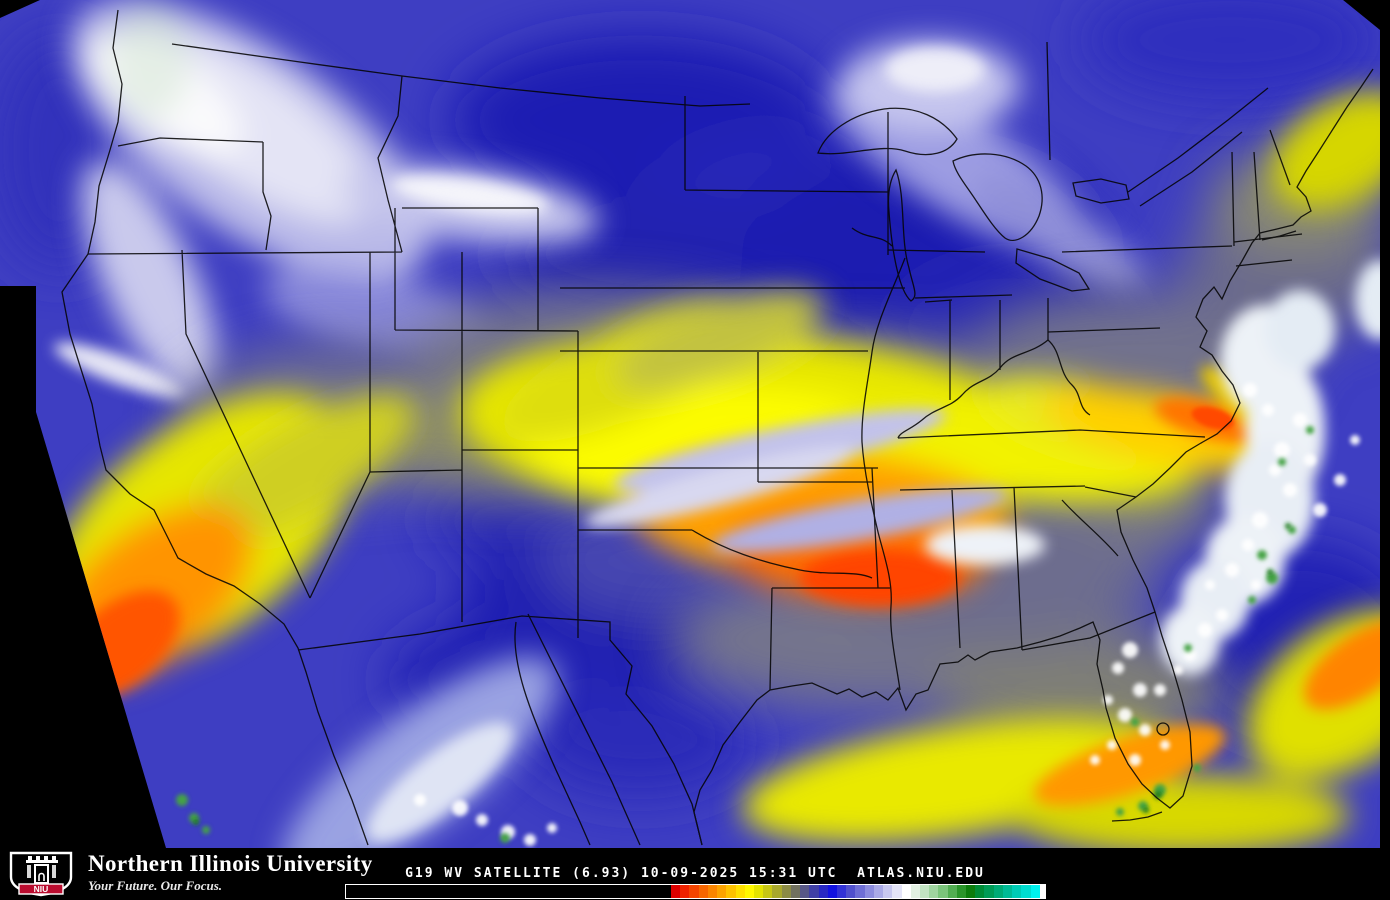 Image resolution: width=1390 pixels, height=900 pixels. Describe the element at coordinates (41, 874) in the screenshot. I see `niu-shield-logo-icon: NIU` at that location.